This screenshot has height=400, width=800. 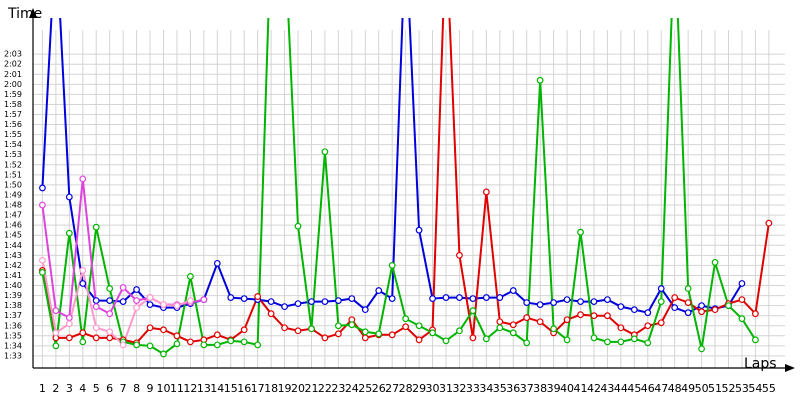 I want to click on y-tick-label: 1:47, so click(x=13, y=215).